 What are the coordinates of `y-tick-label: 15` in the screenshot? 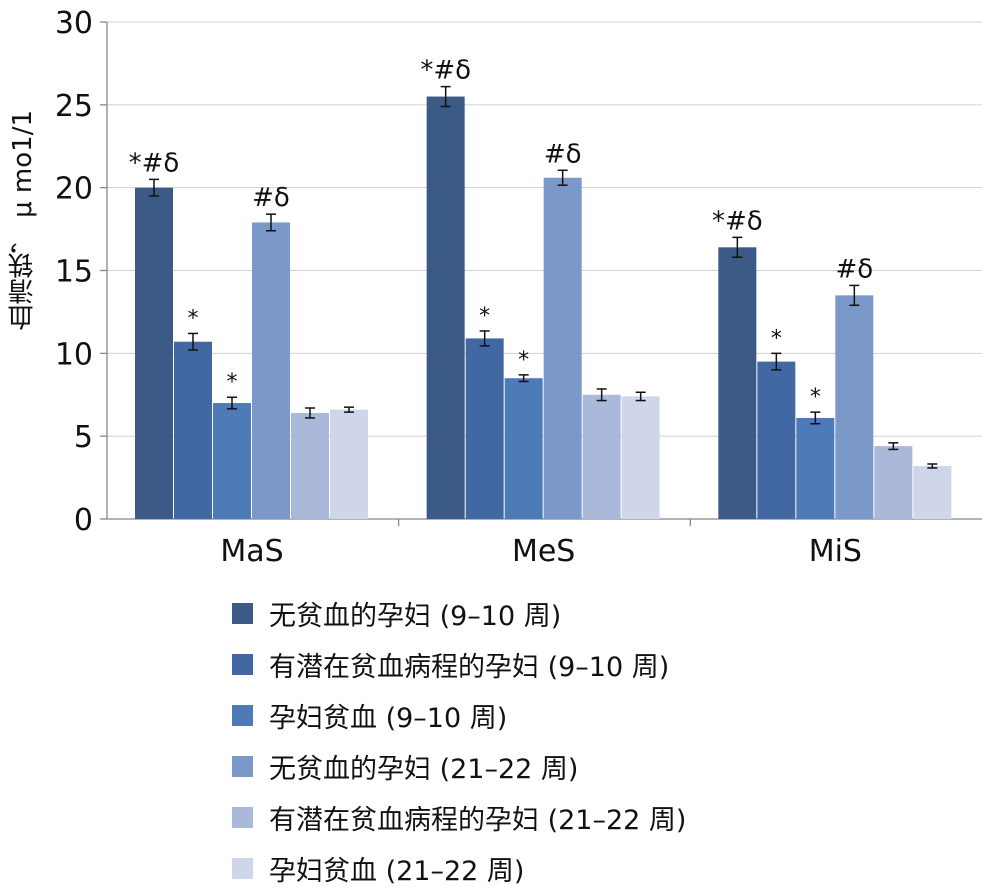 It's located at (74, 272).